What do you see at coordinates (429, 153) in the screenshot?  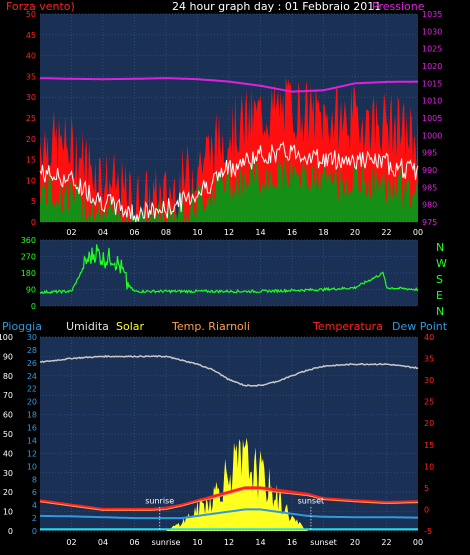 I see `pressure-y-tick: 995` at bounding box center [429, 153].